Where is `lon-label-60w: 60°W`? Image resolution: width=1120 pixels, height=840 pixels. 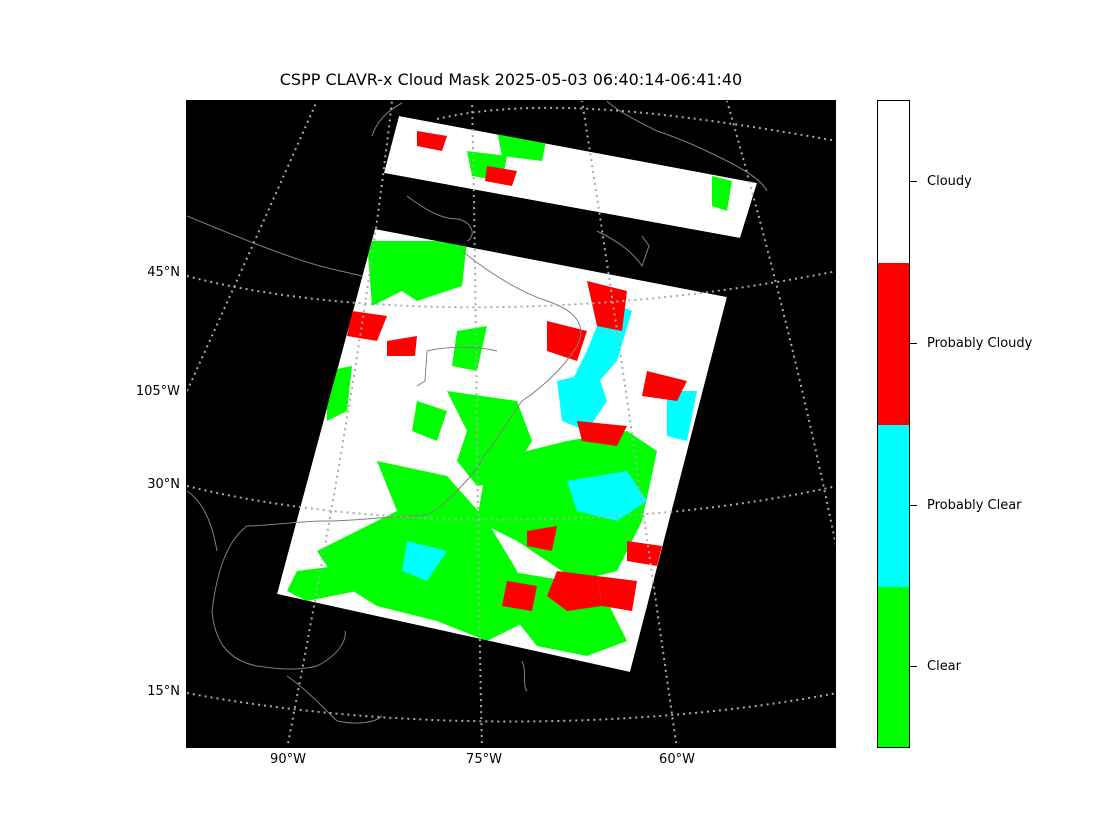 lon-label-60w: 60°W is located at coordinates (677, 759).